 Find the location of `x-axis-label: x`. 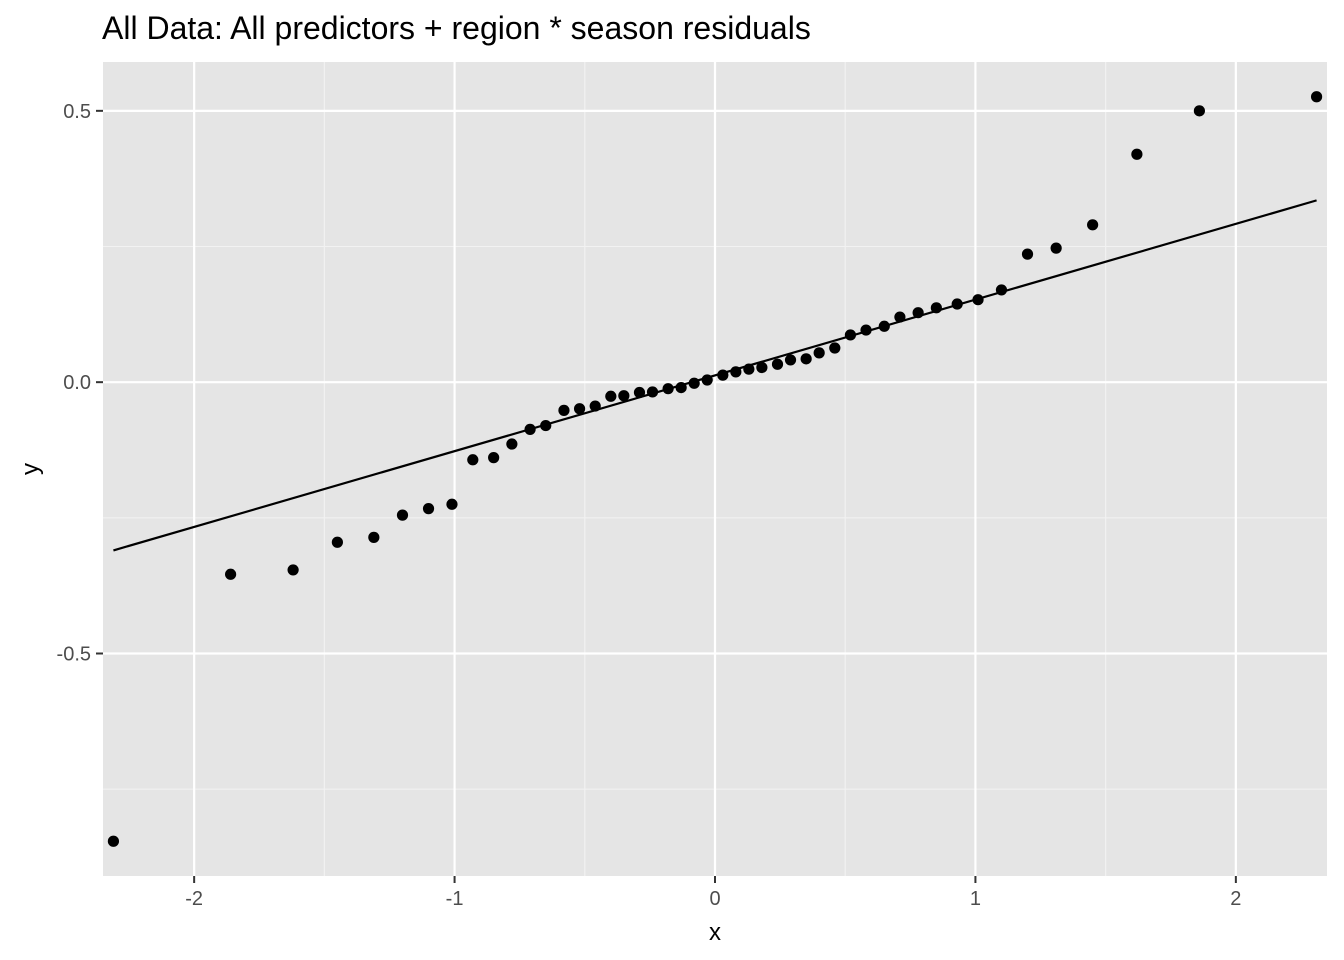

x-axis-label: x is located at coordinates (715, 932).